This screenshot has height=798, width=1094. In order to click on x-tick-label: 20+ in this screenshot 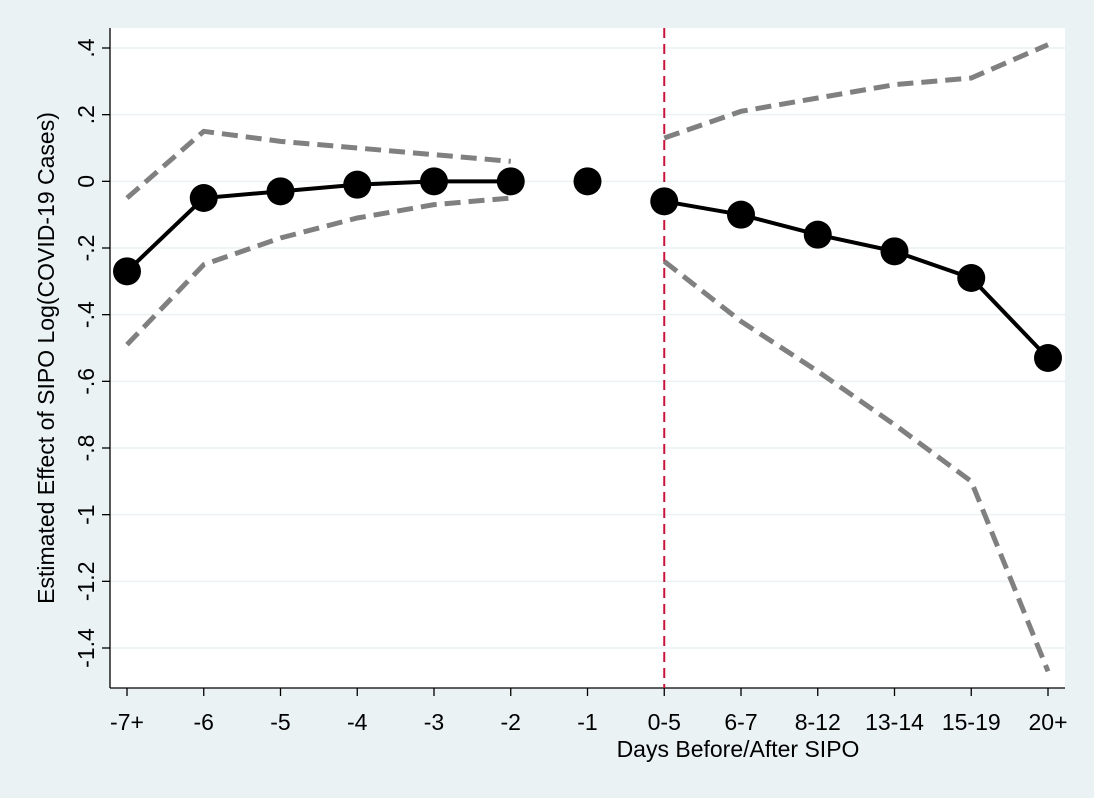, I will do `click(1047, 722)`.